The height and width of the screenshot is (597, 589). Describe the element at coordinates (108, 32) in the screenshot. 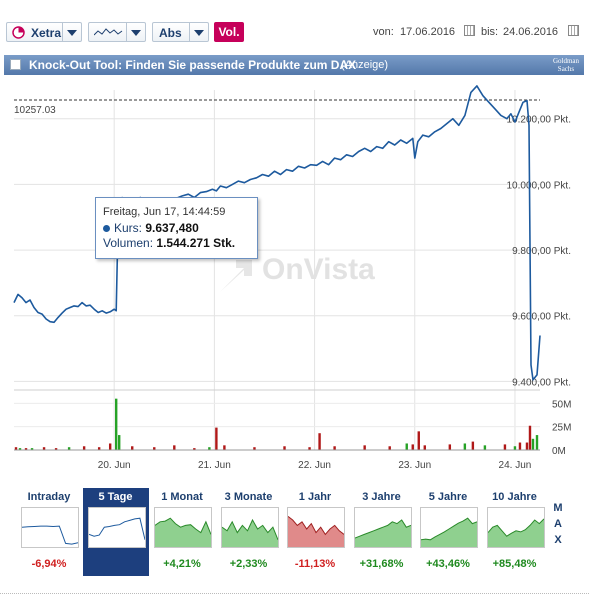

I see `line-chart-icon` at that location.